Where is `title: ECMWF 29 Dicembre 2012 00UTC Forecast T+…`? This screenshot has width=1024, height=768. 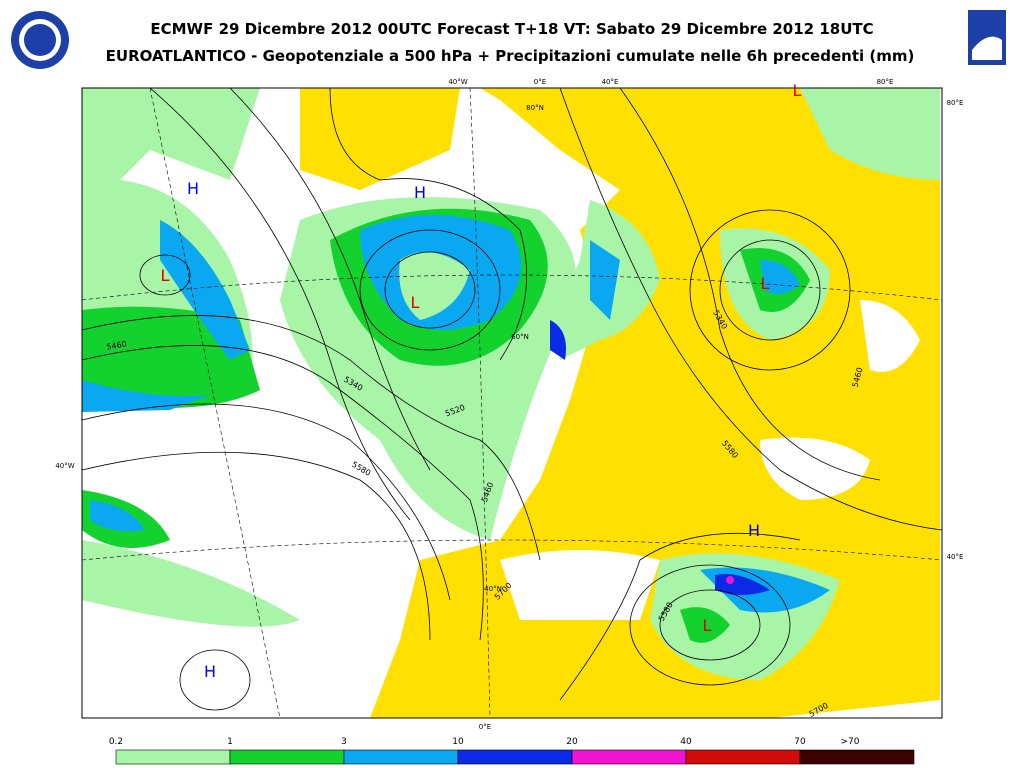
title: ECMWF 29 Dicembre 2012 00UTC Forecast T+… is located at coordinates (511, 29).